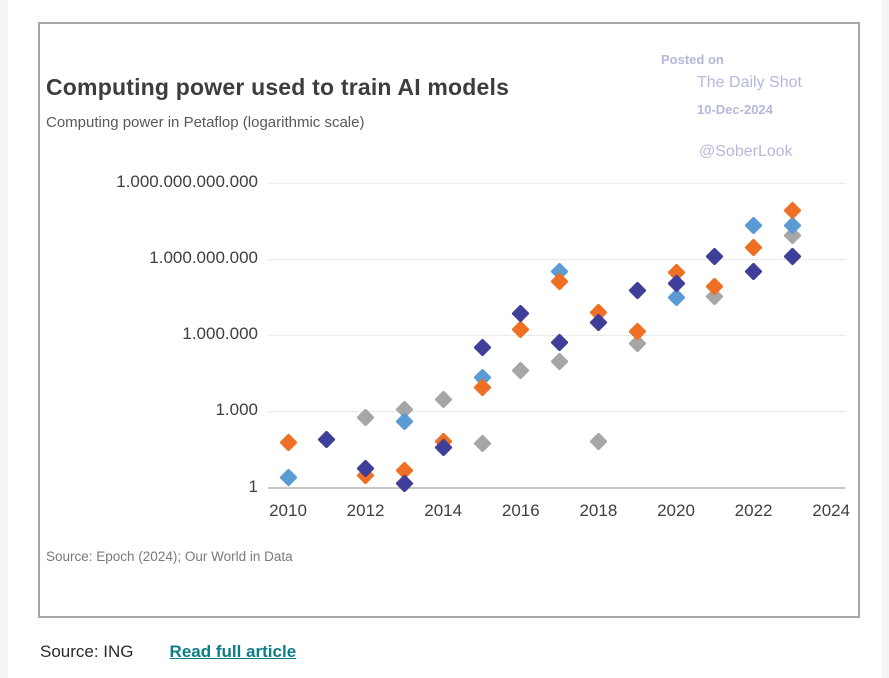 This screenshot has height=678, width=889. What do you see at coordinates (236, 410) in the screenshot?
I see `y-tick-label: 1.000` at bounding box center [236, 410].